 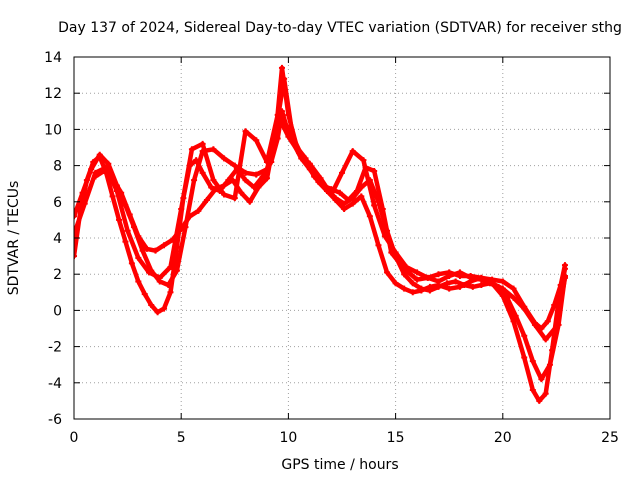 I want to click on y-tick-label: 14, so click(x=53, y=58).